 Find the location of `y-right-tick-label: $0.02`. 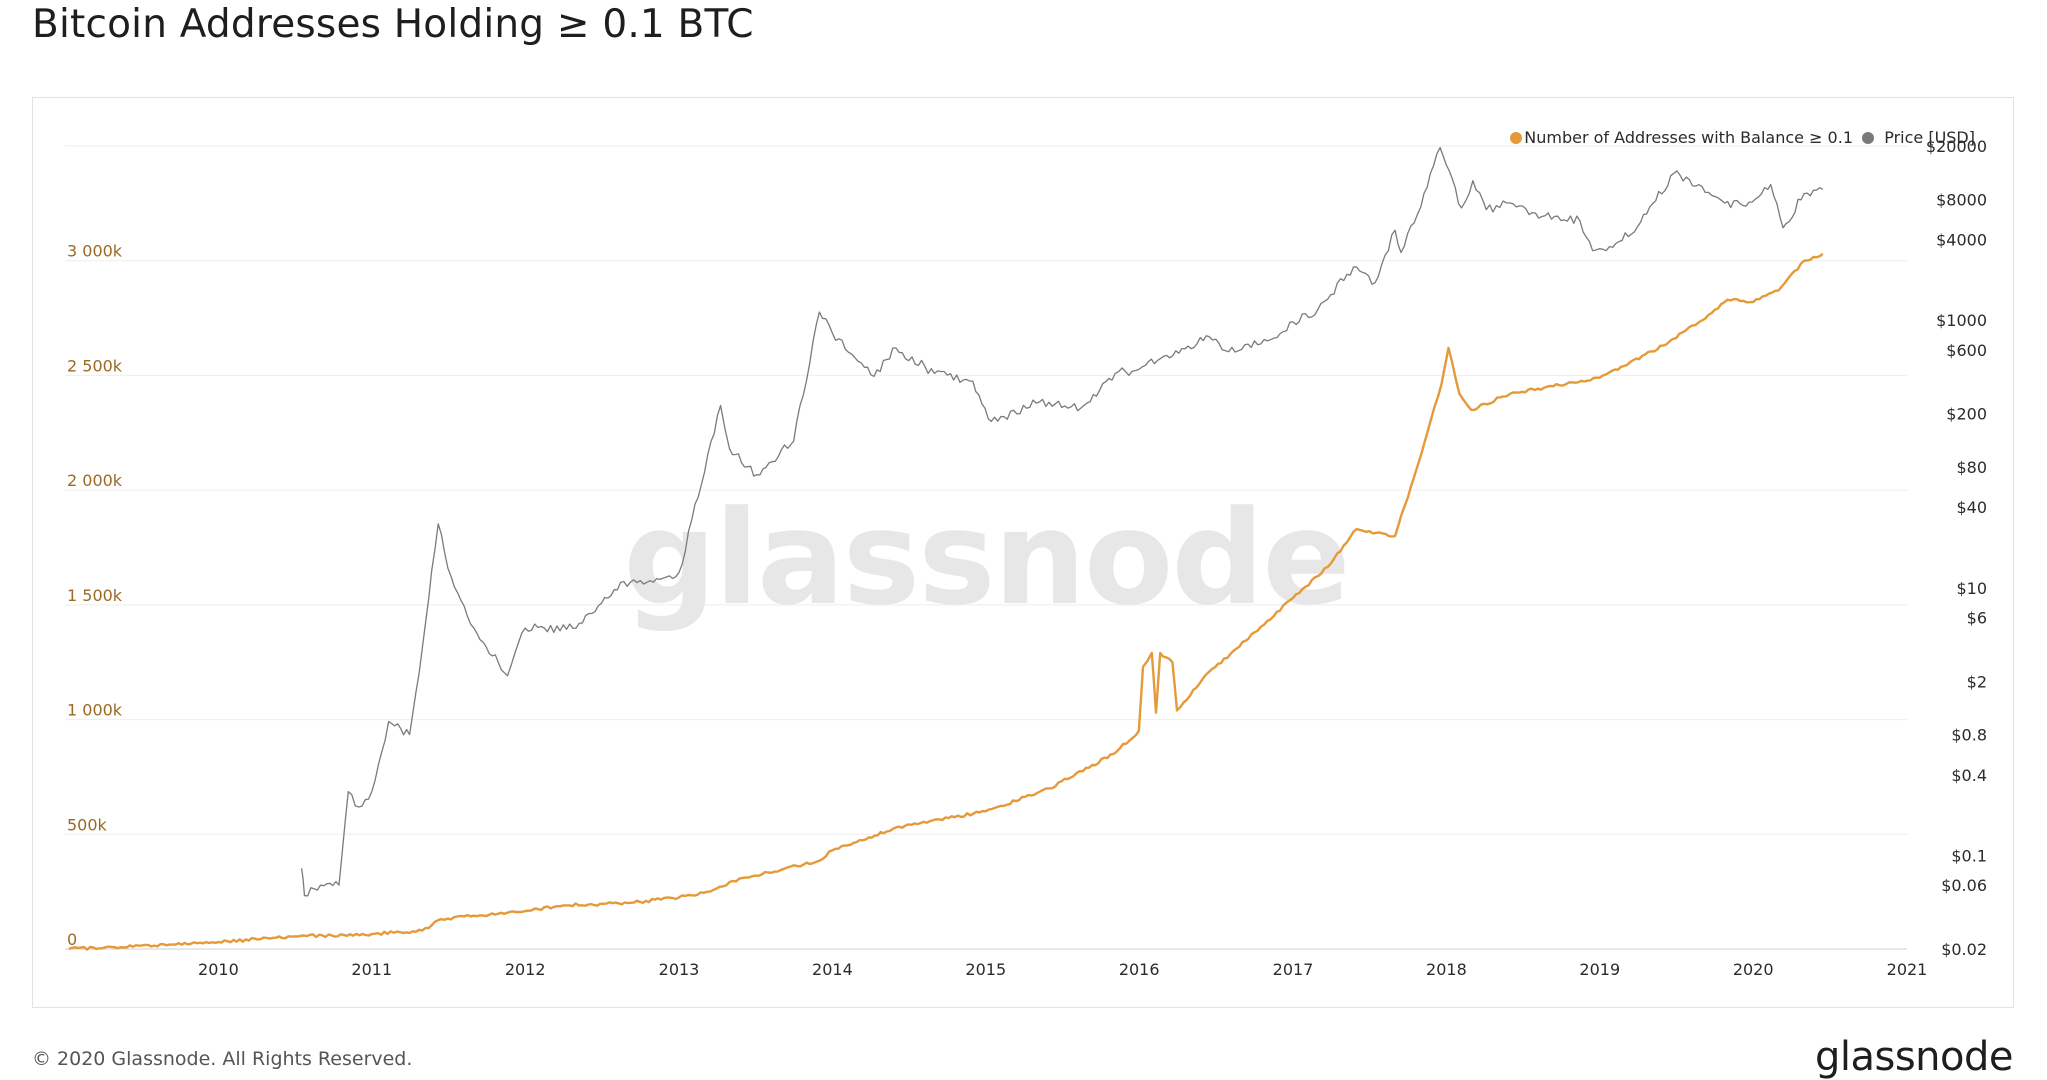

y-right-tick-label: $0.02 is located at coordinates (1964, 949).